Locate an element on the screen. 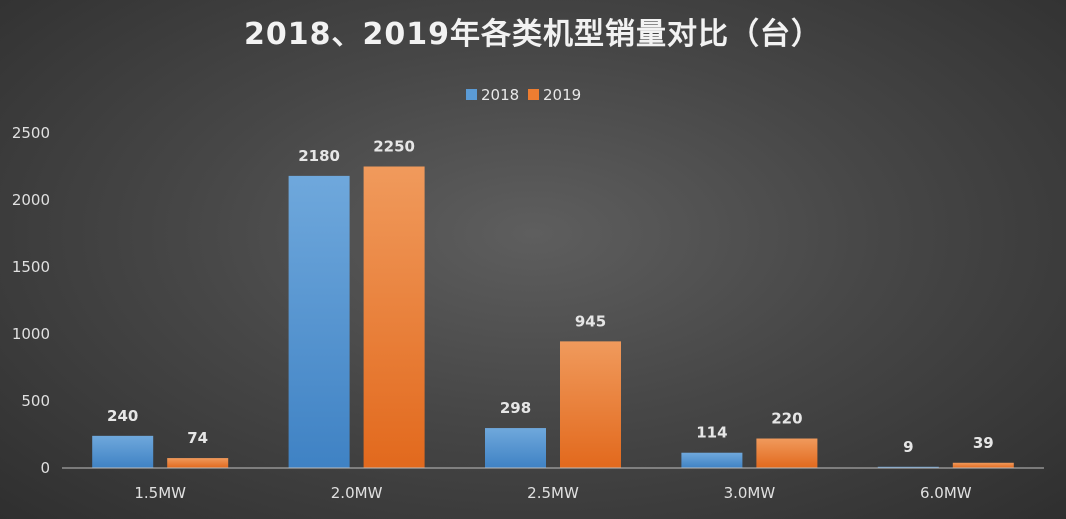 The width and height of the screenshot is (1066, 519). legend: 2018 2019 is located at coordinates (523, 95).